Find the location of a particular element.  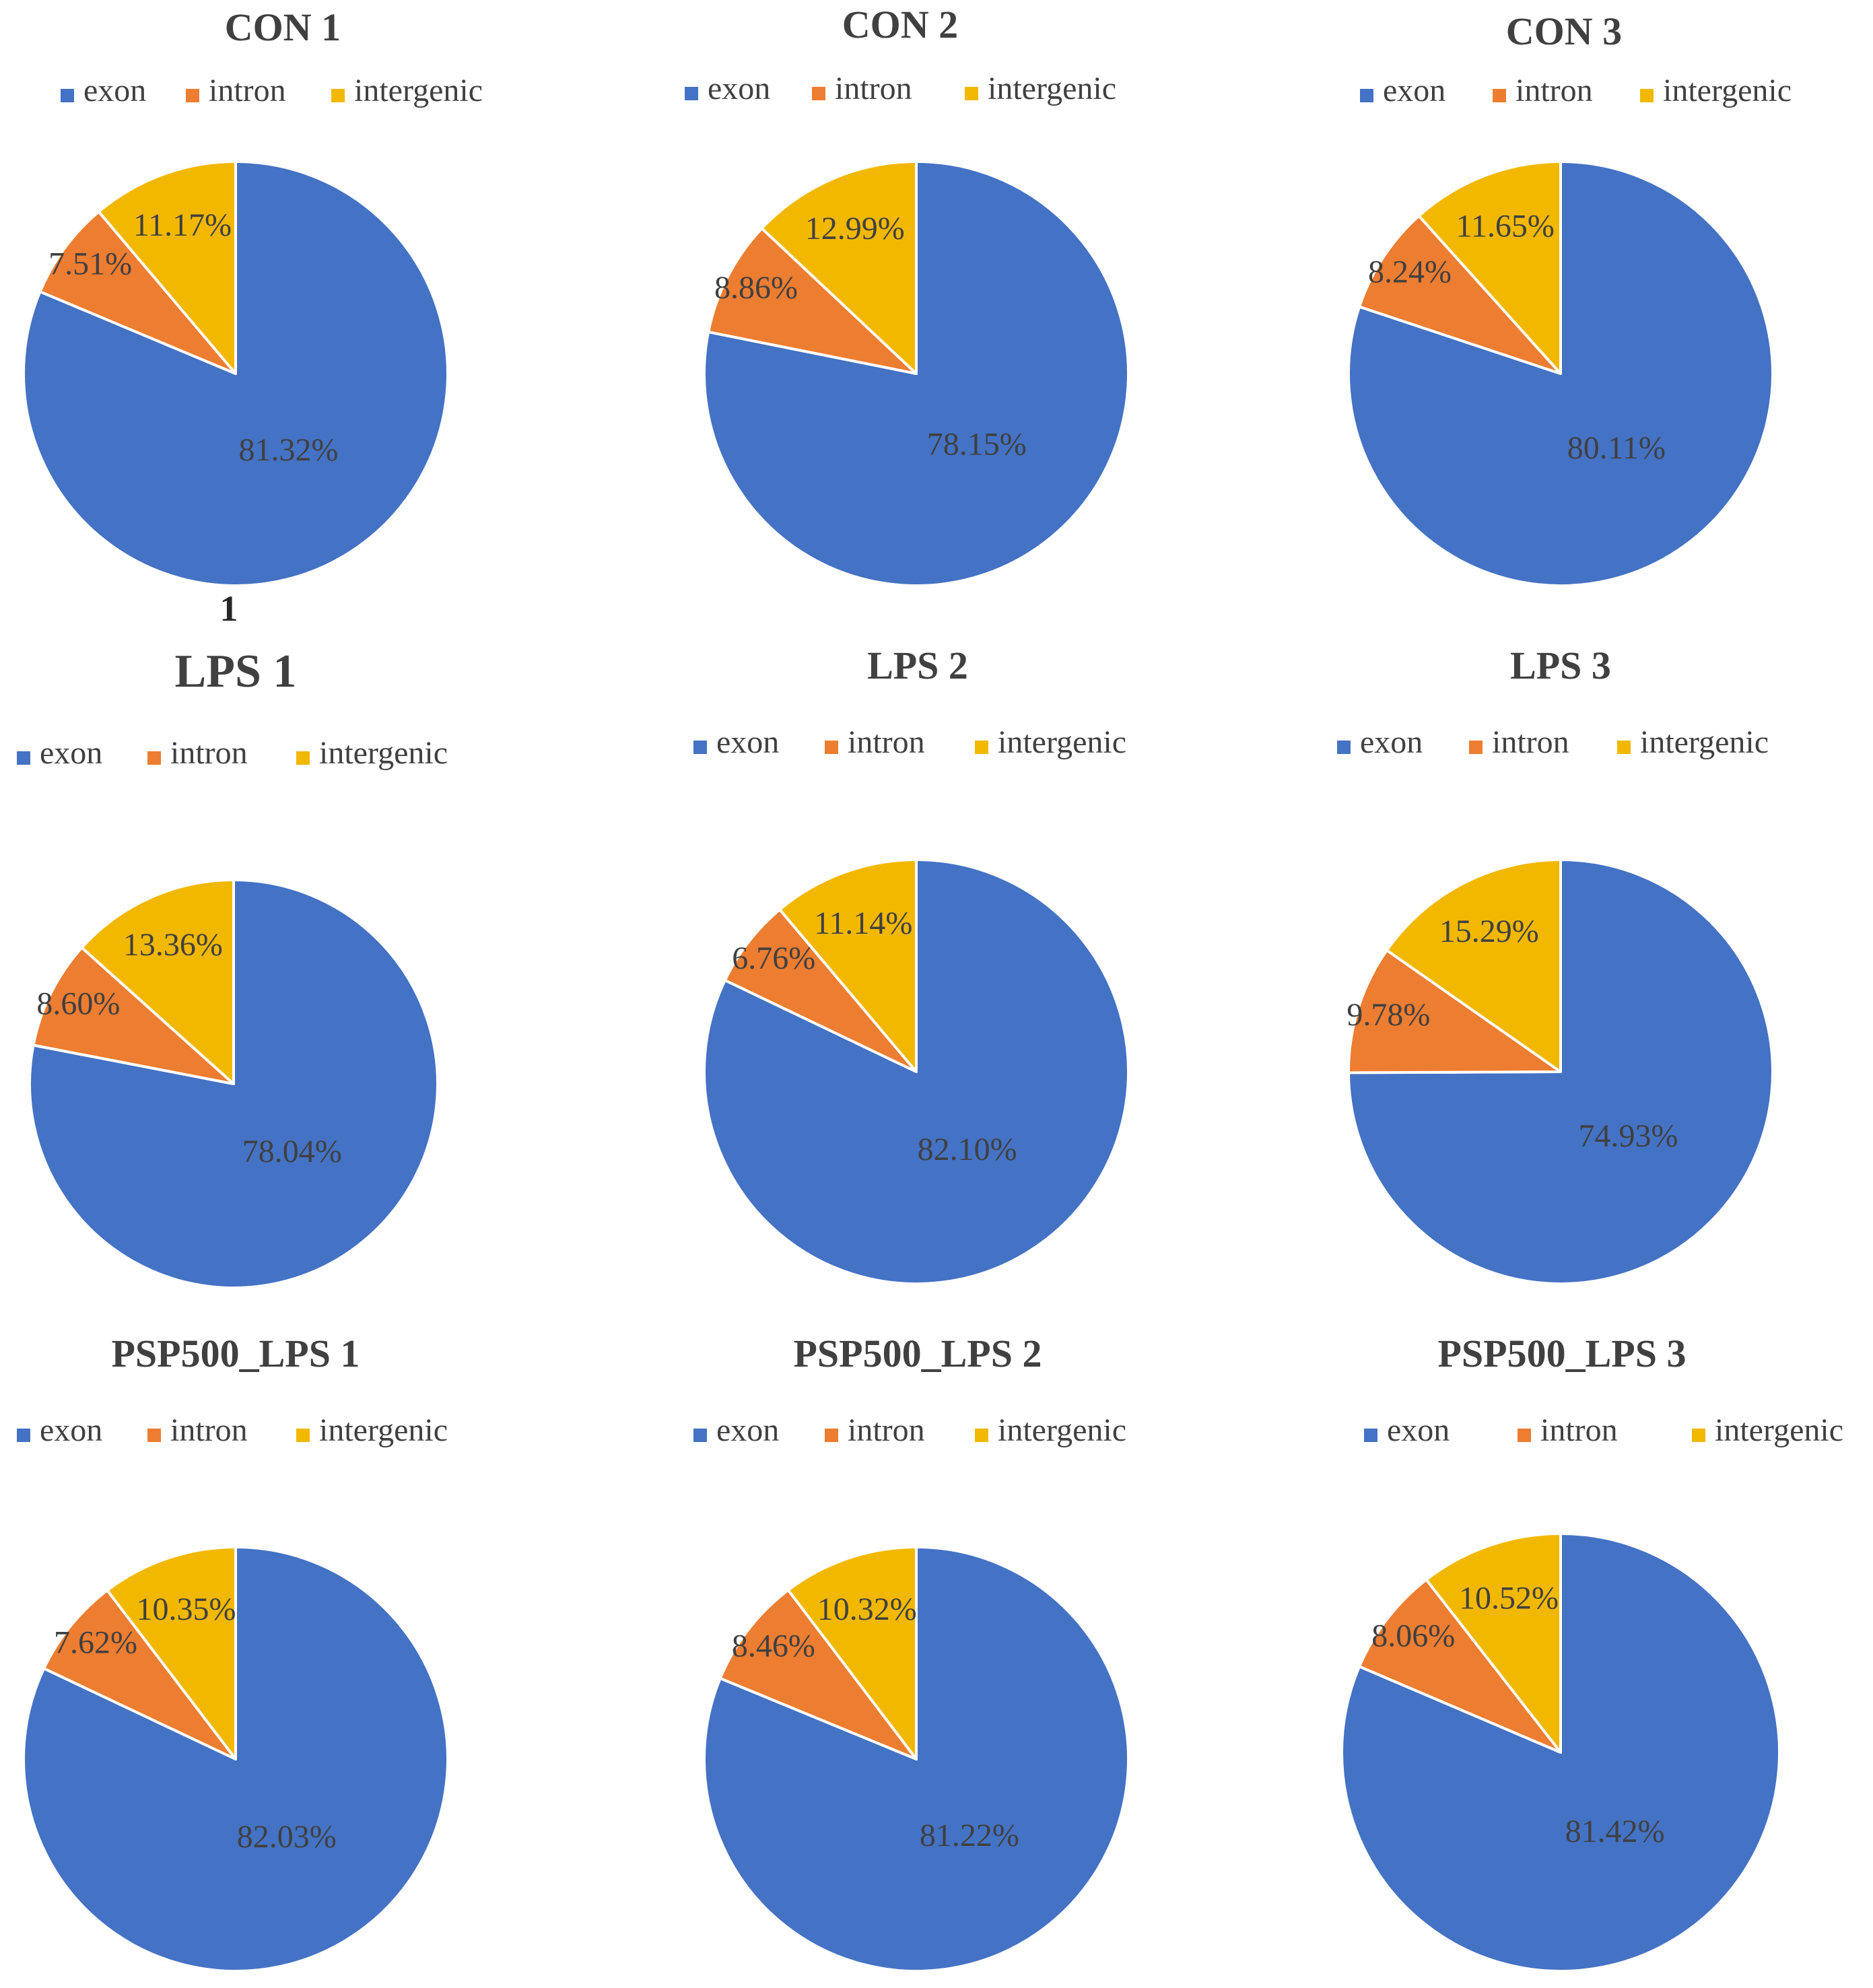

data-label-intron: 7.62% is located at coordinates (95, 1642).